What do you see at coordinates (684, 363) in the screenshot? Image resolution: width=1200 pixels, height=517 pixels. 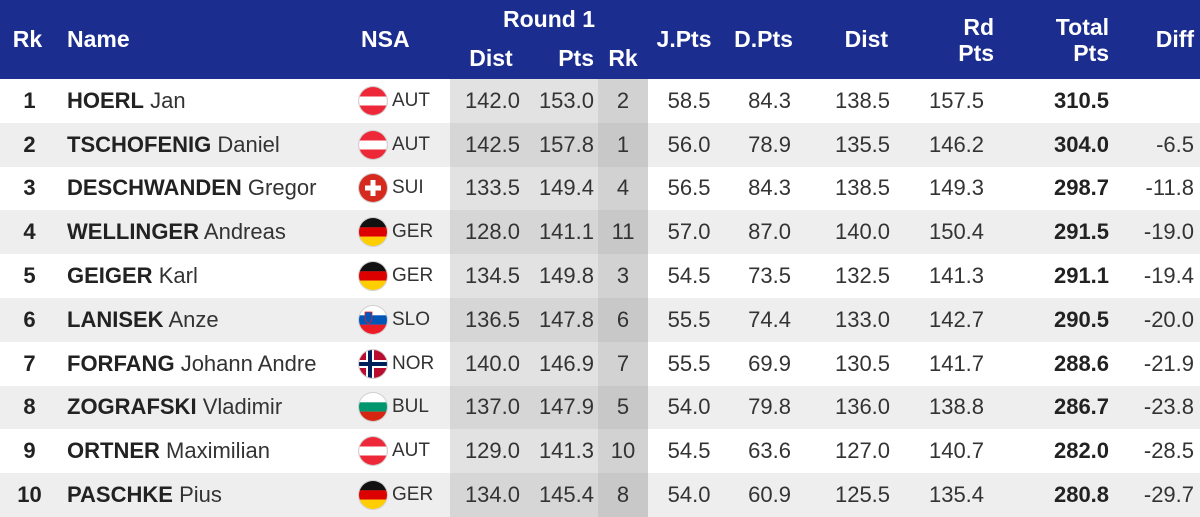 I see `jpts-cell: 55.5` at bounding box center [684, 363].